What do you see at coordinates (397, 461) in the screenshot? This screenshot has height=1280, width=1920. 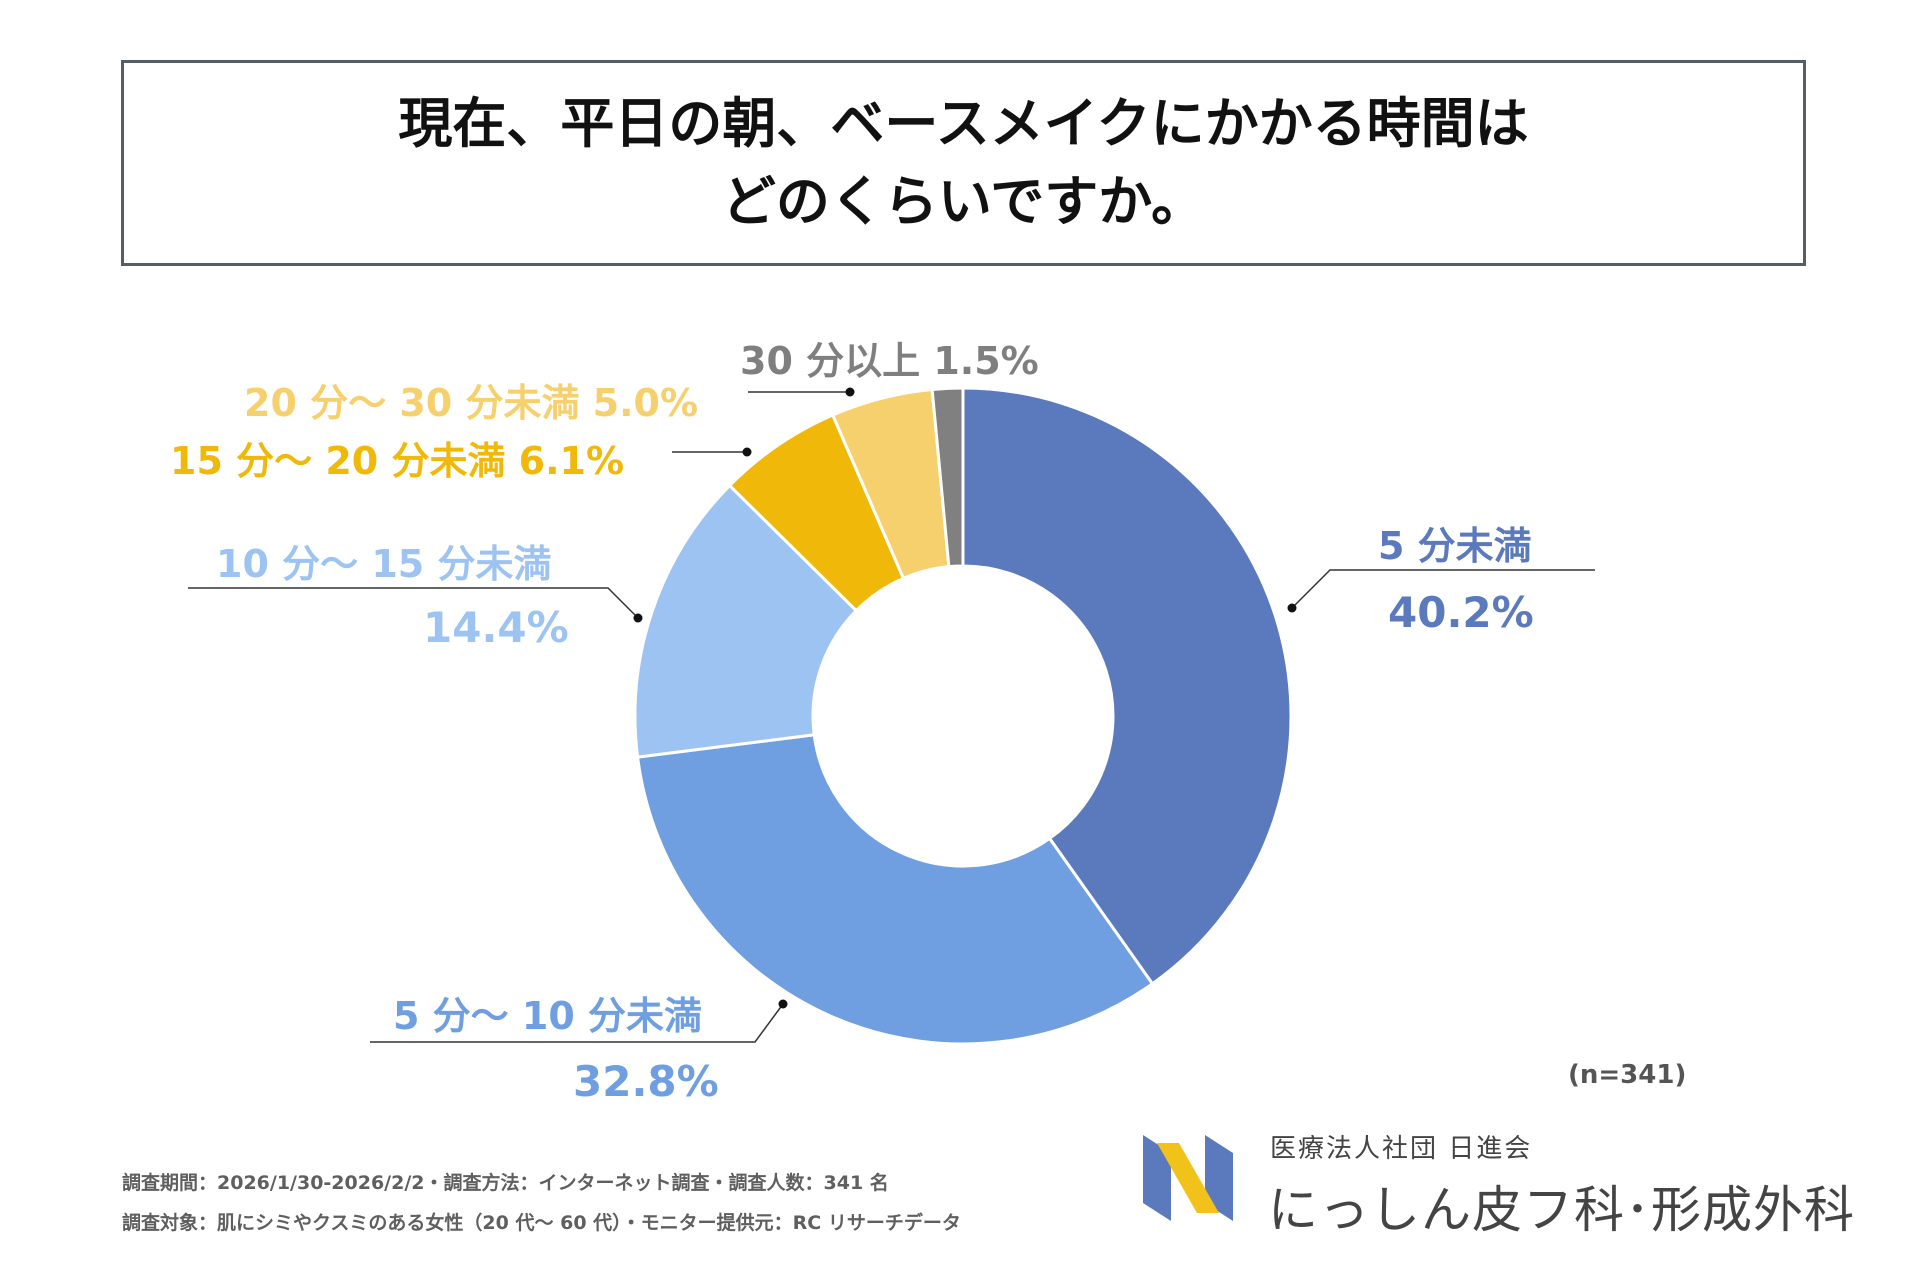 I see `label-15-20min: 15 分～ 20 分未満 6.1%` at bounding box center [397, 461].